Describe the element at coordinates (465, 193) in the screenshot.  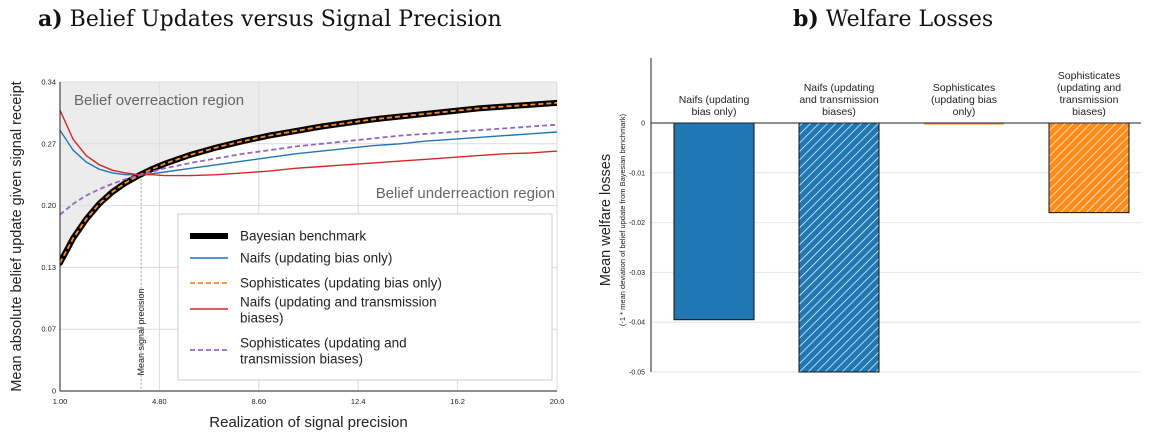
I see `underreaction-label: Belief underreaction region` at that location.